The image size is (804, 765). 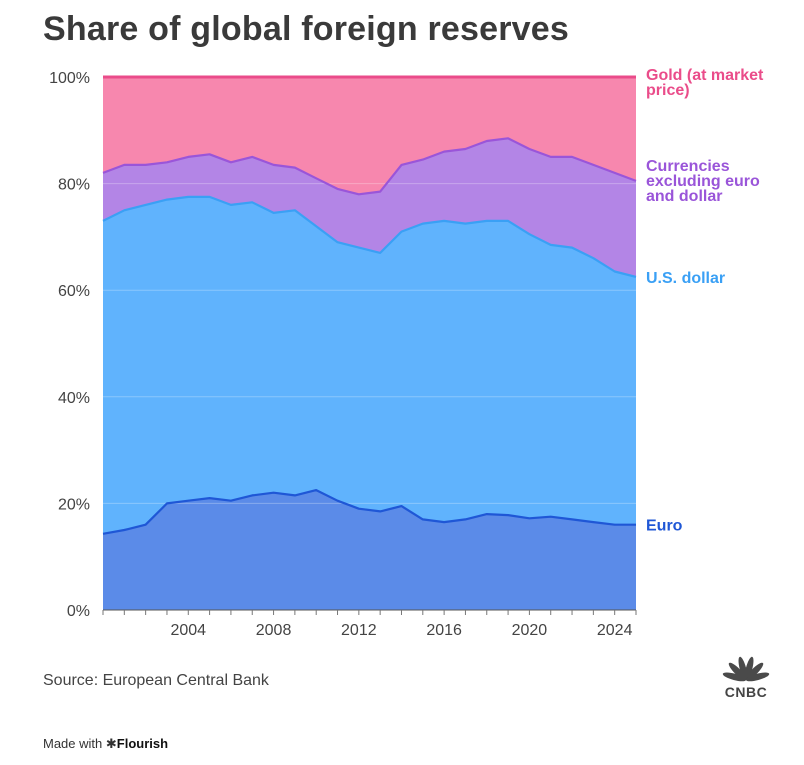 What do you see at coordinates (705, 83) in the screenshot?
I see `series-label-gold: Gold (at market price)` at bounding box center [705, 83].